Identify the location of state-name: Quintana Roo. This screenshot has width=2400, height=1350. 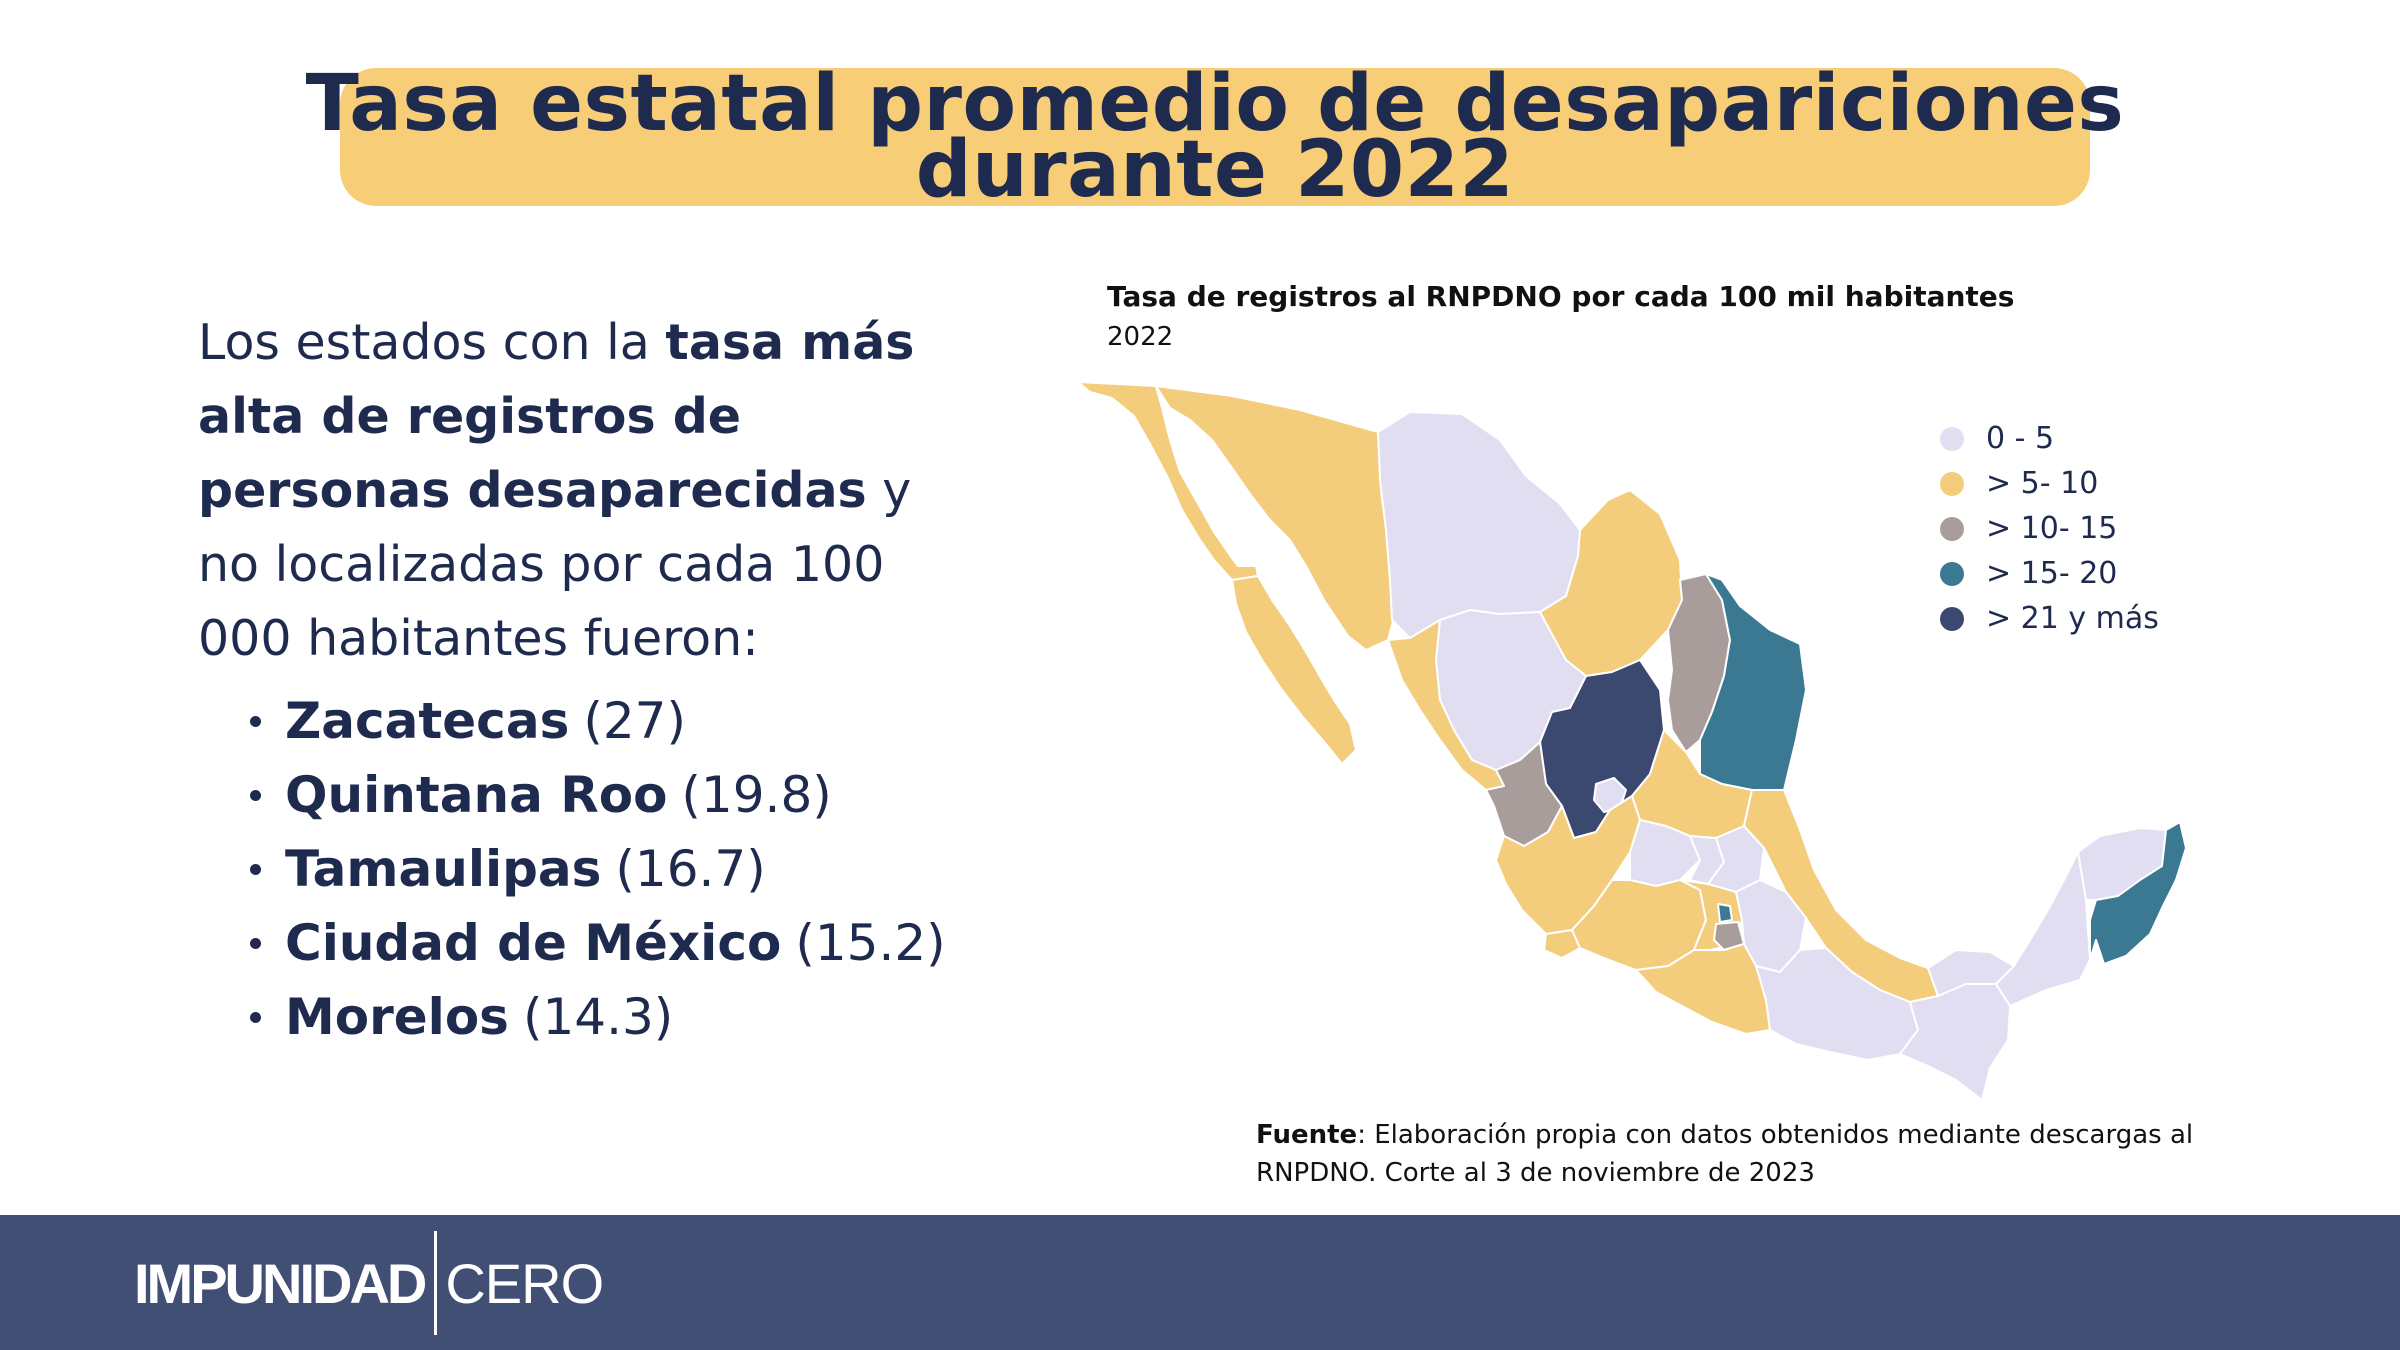
(476, 795).